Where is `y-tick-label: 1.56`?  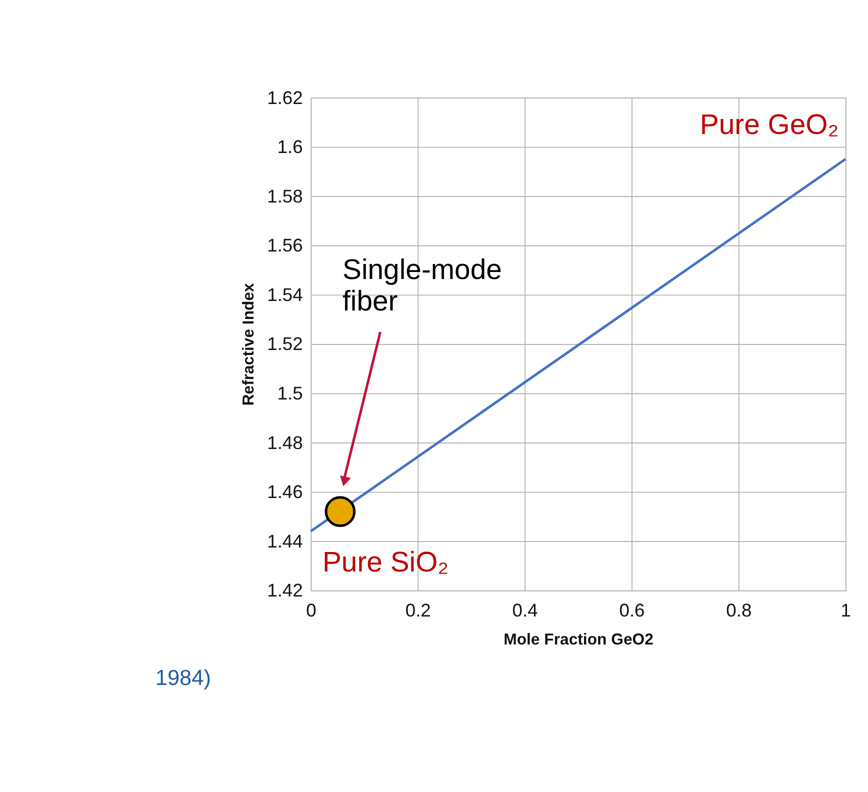 y-tick-label: 1.56 is located at coordinates (285, 245).